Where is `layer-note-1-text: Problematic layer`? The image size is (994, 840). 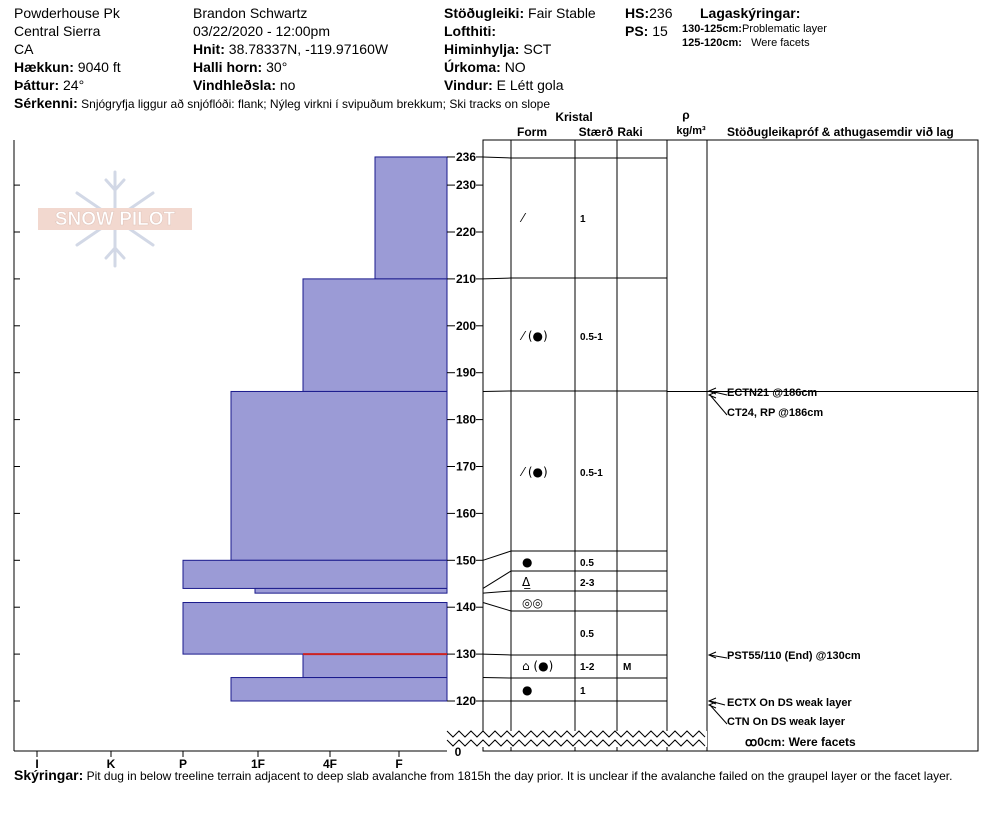
layer-note-1-text: Problematic layer is located at coordinates (784, 29).